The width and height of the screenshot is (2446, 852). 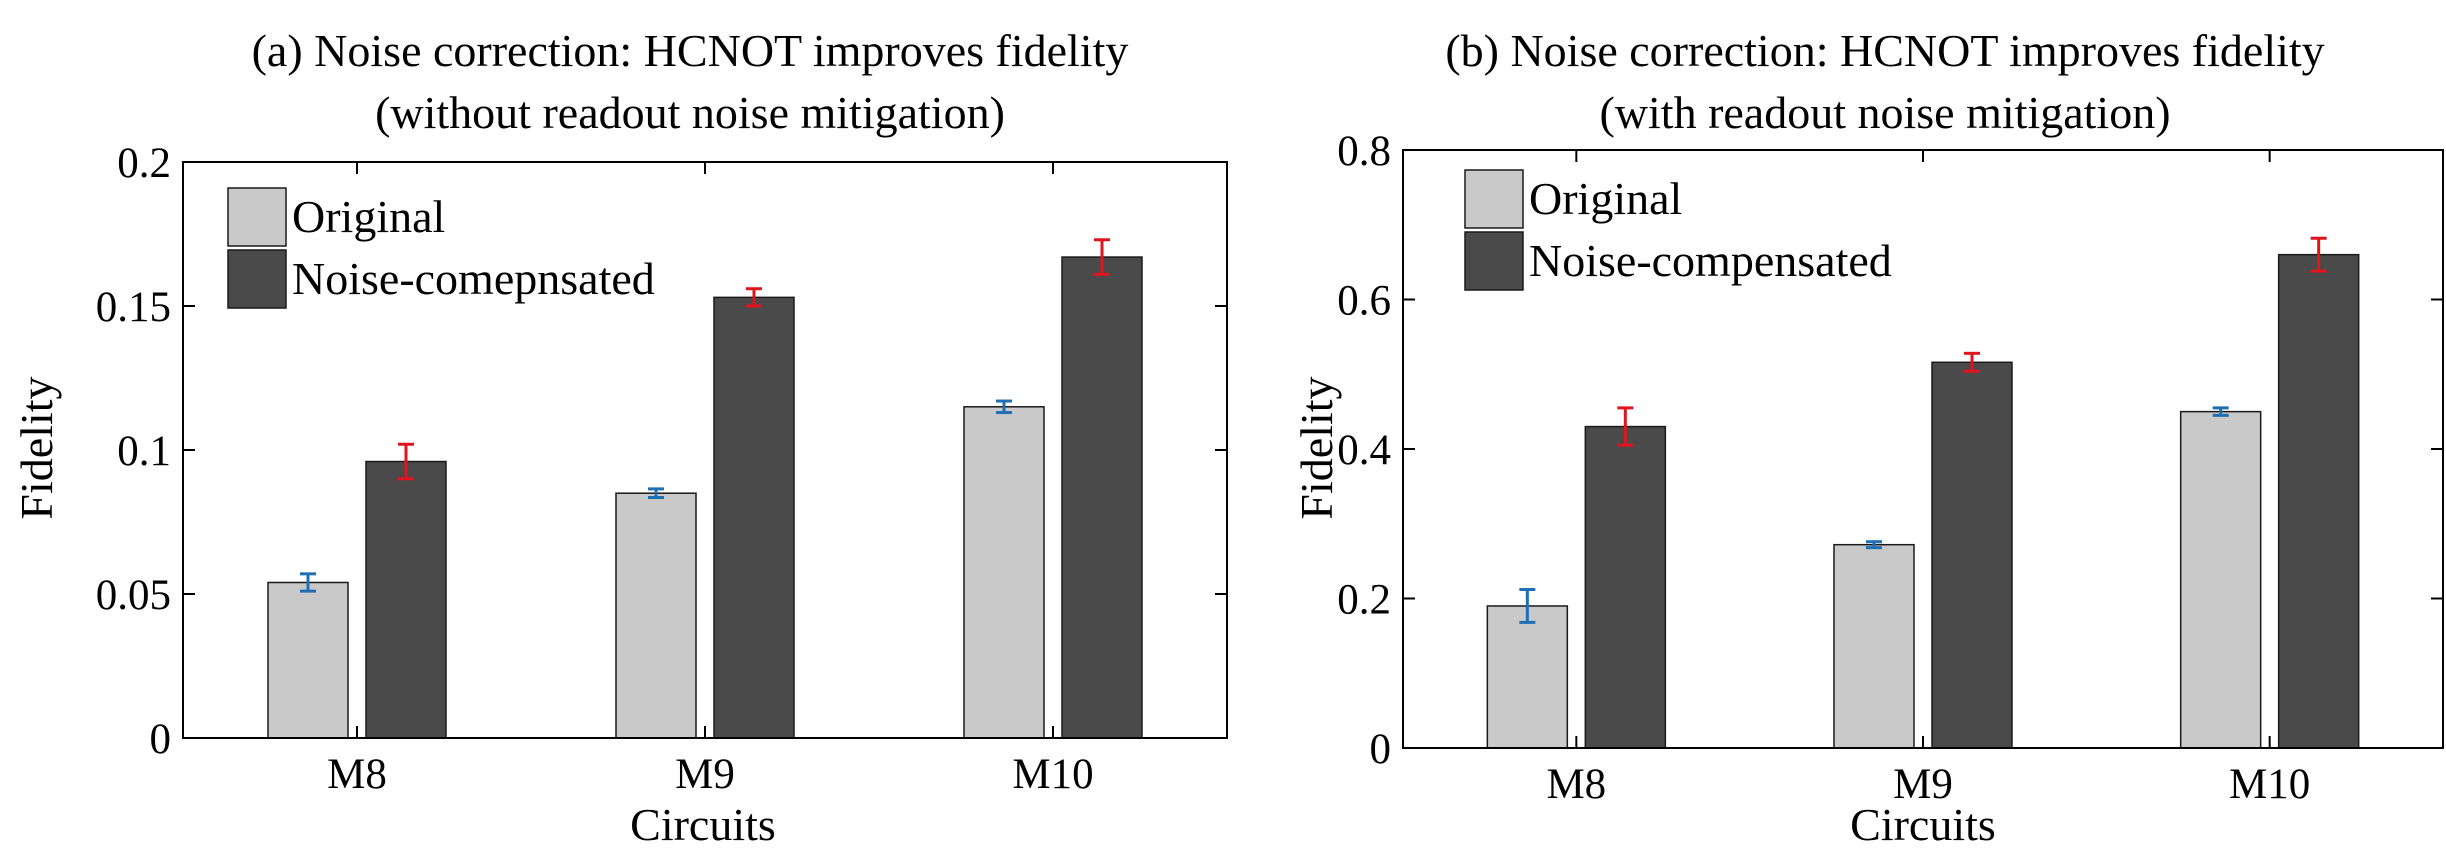 I want to click on y-tick-label: 0.4, so click(x=1364, y=450).